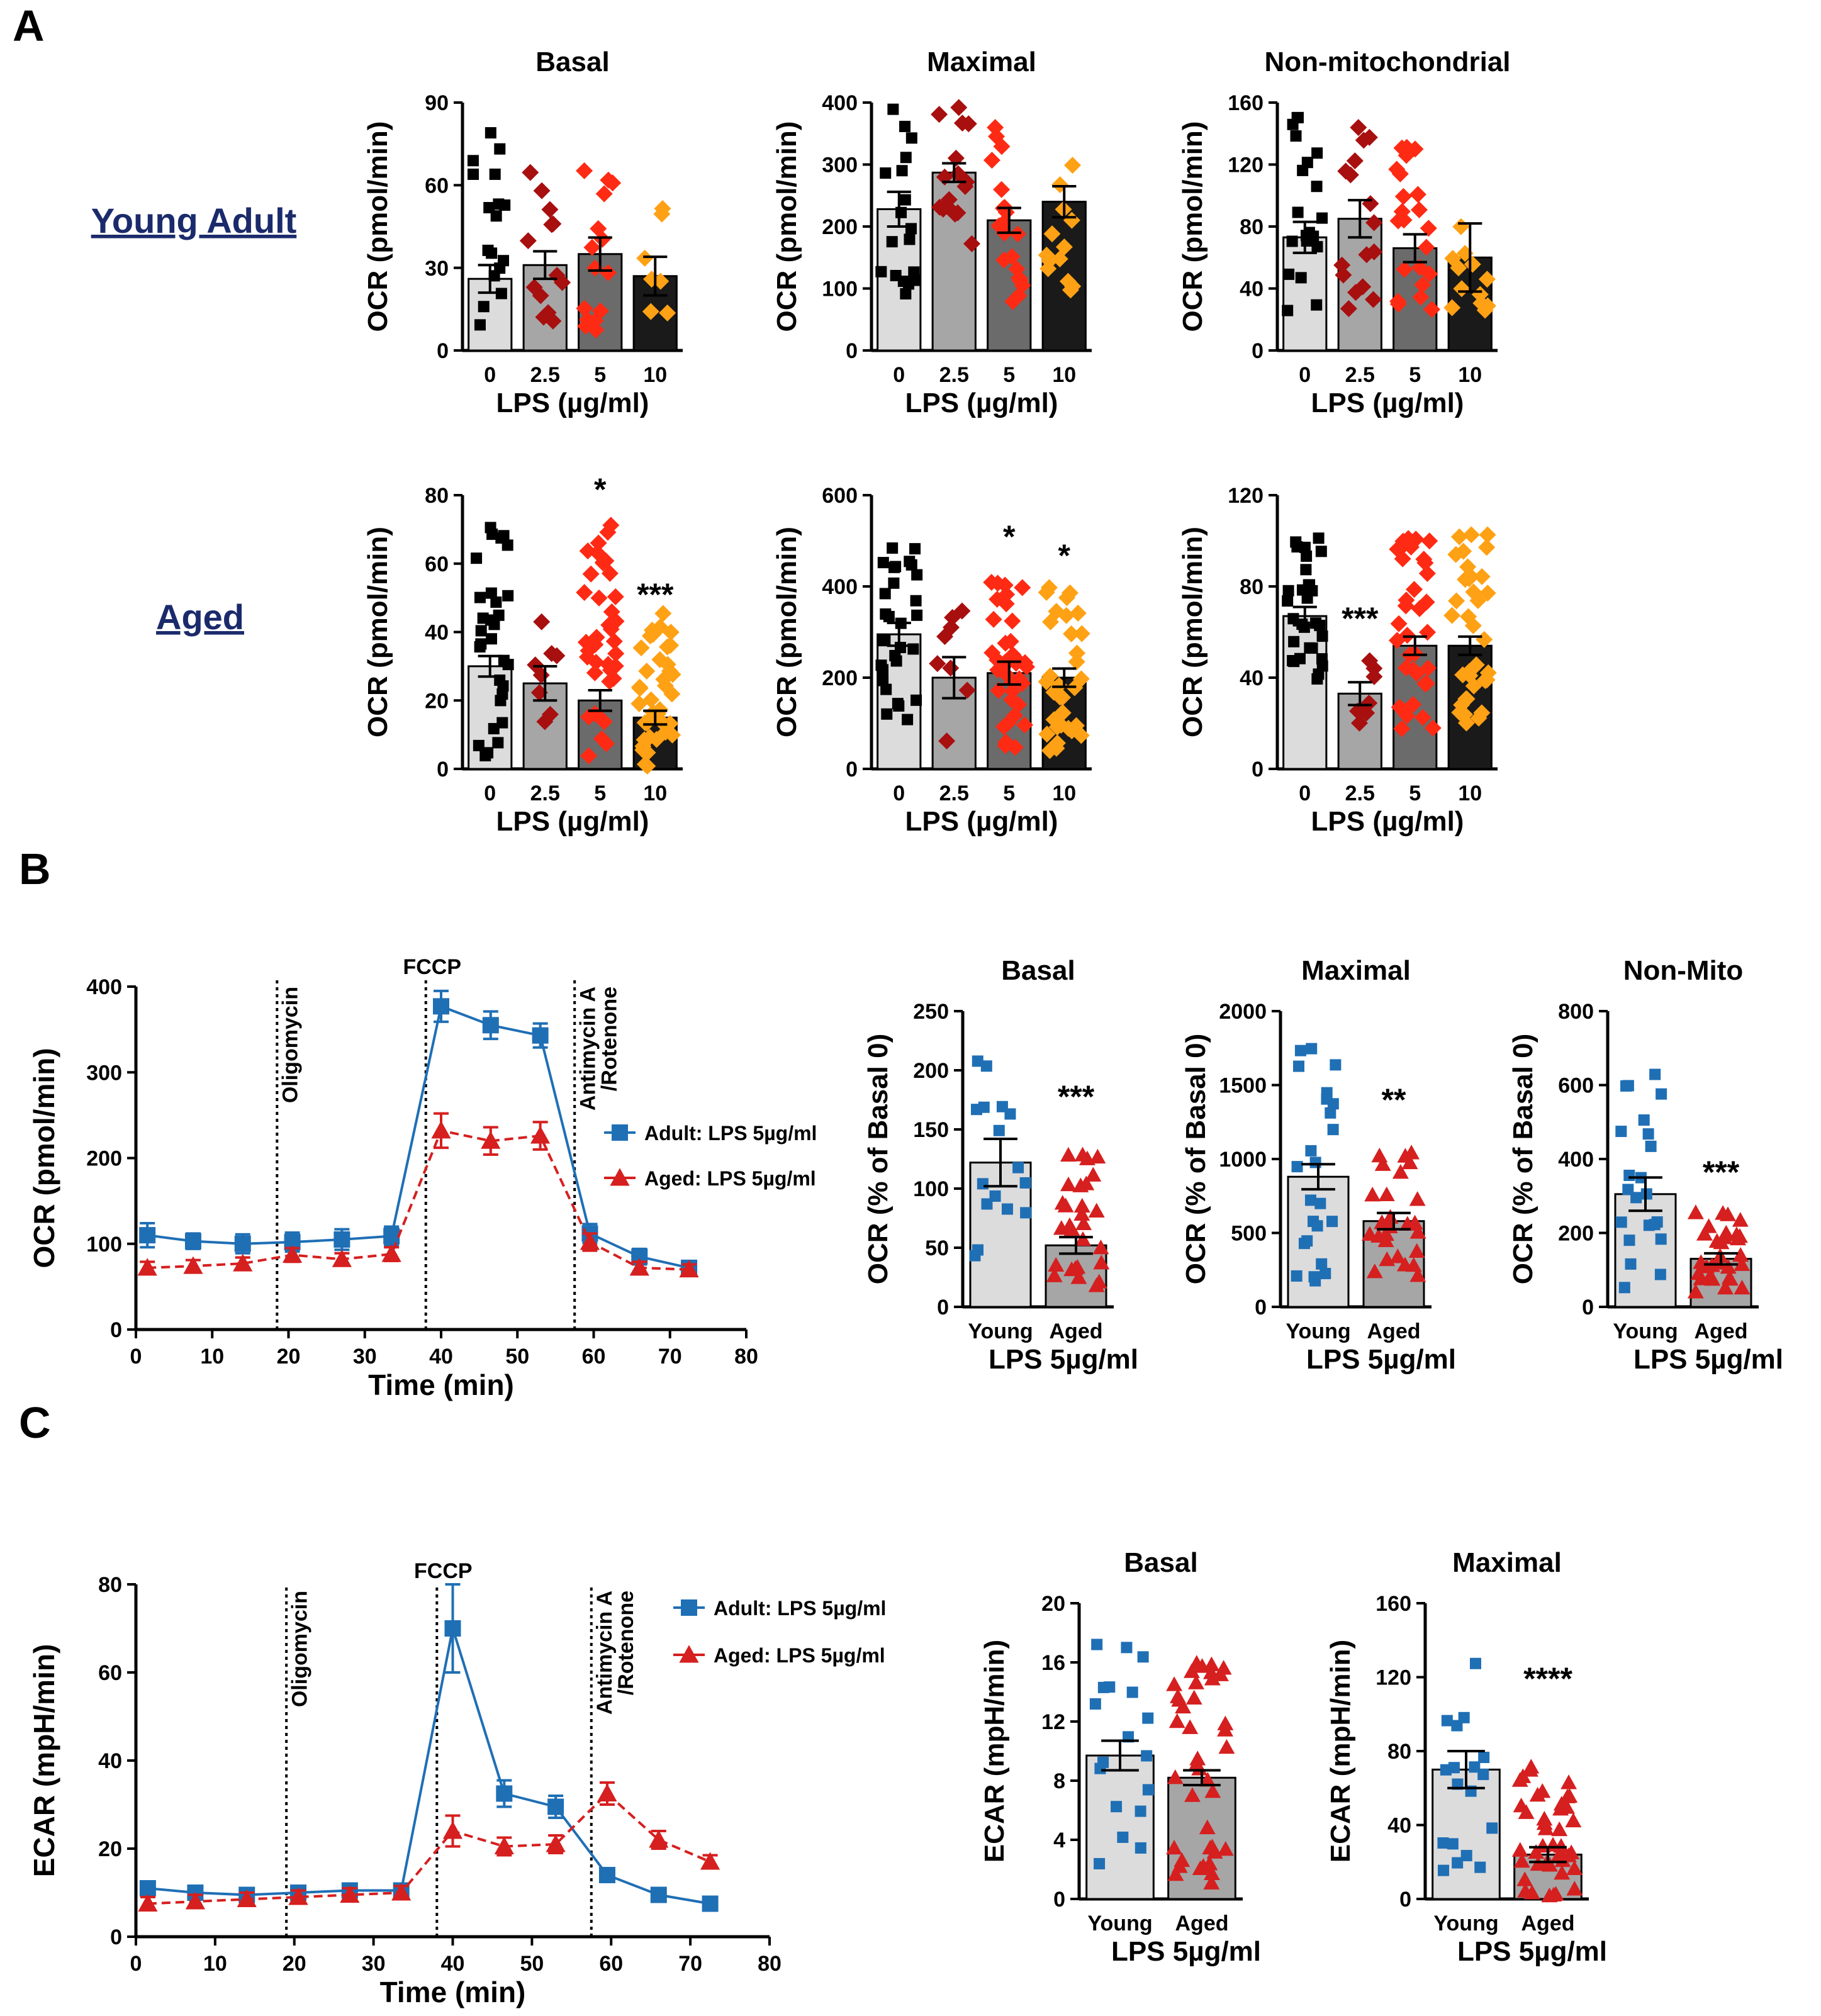 The height and width of the screenshot is (2016, 1821). Describe the element at coordinates (1387, 821) in the screenshot. I see `x-axis-label: LPS (µg/ml)` at that location.